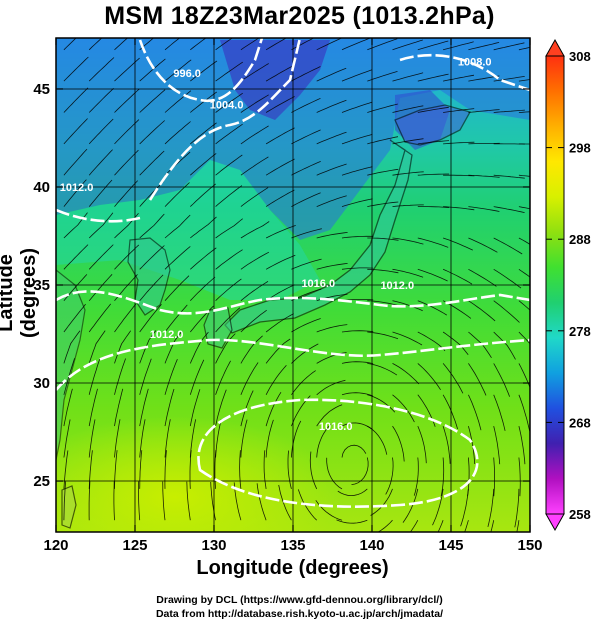 The image size is (599, 625). What do you see at coordinates (134, 545) in the screenshot?
I see `x-tick-label: 125` at bounding box center [134, 545].